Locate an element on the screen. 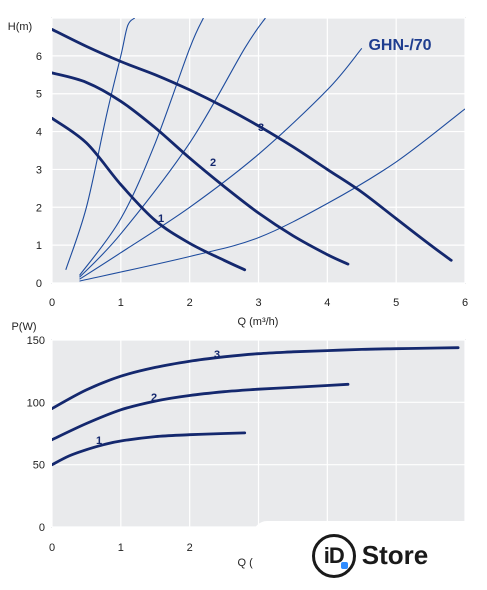 The image size is (487, 590). y-tick-label: 1 is located at coordinates (39, 246).